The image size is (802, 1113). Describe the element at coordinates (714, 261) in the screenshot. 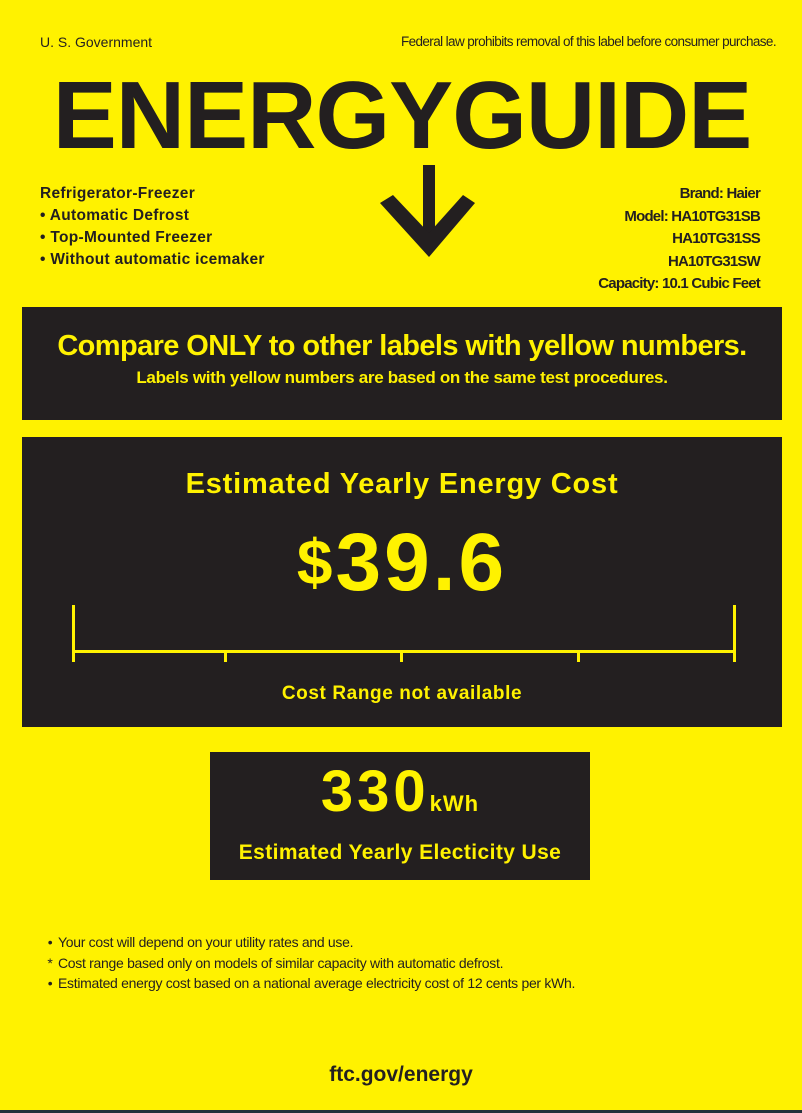

I see `model-extra: HA10TG31SW` at that location.